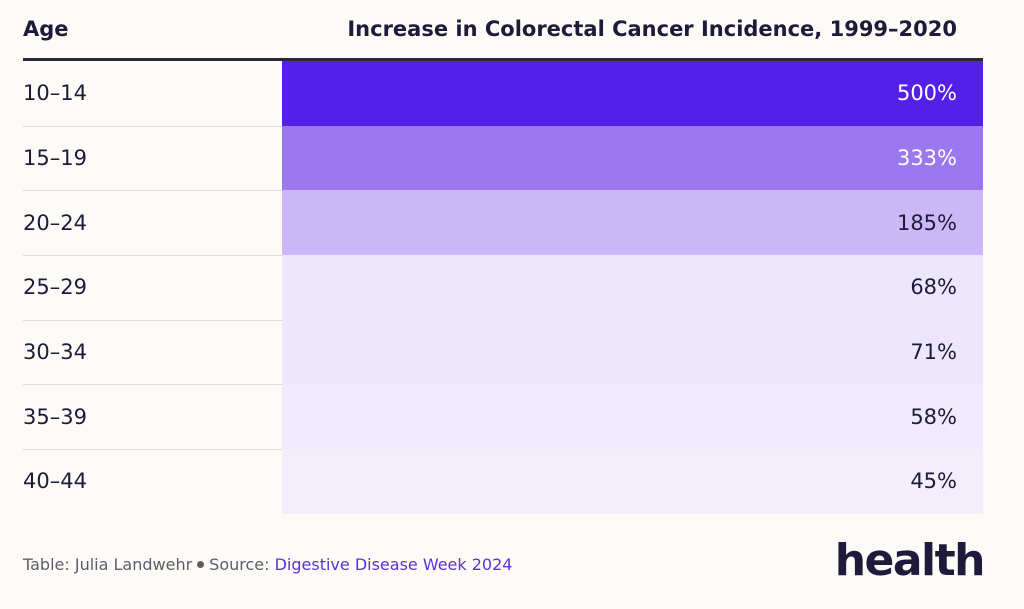 The height and width of the screenshot is (609, 1024). I want to click on age-cell: 35–39, so click(55, 416).